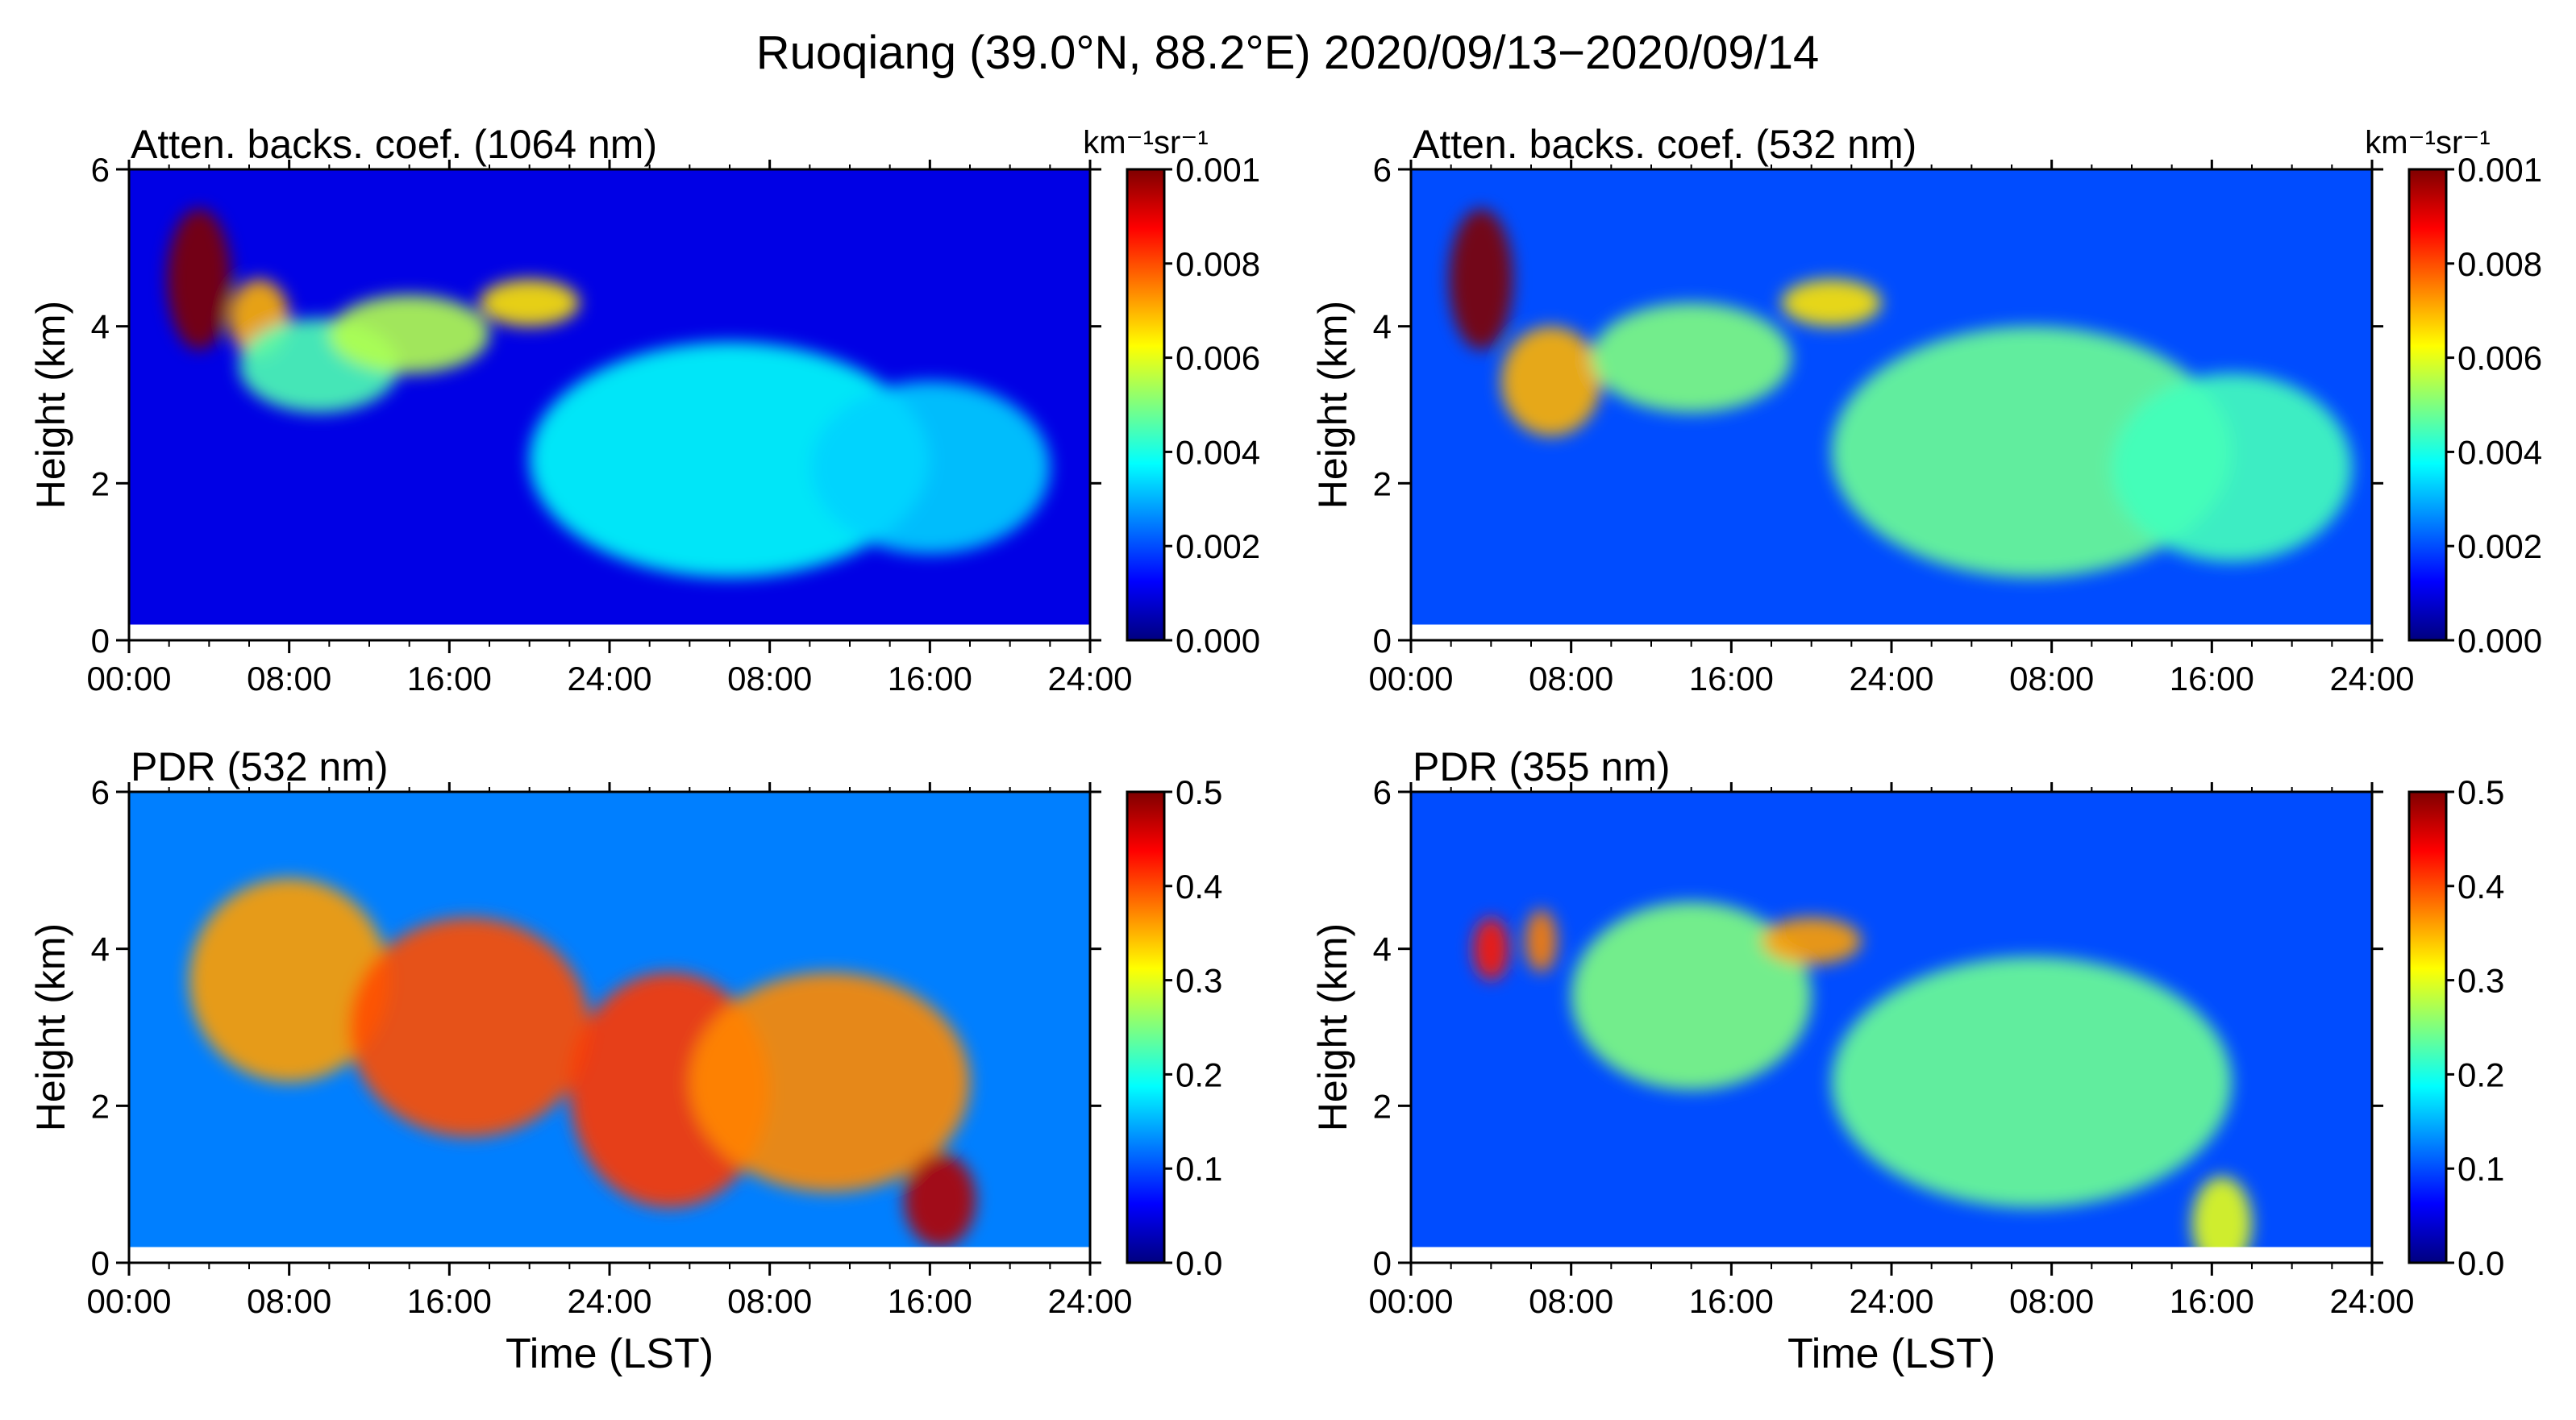 The image size is (2576, 1420). I want to click on panel-title: PDR (355 nm), so click(1542, 766).